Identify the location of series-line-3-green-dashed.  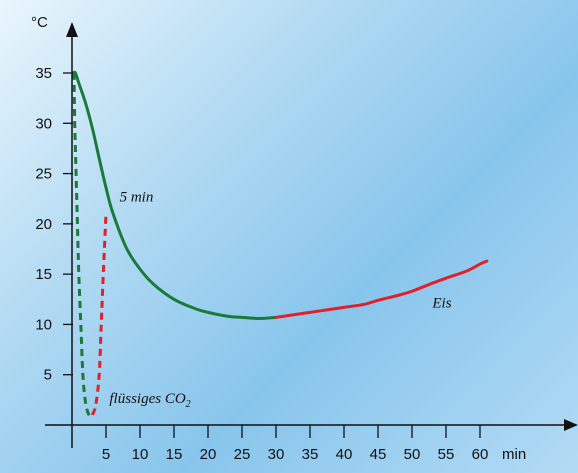
(82, 245).